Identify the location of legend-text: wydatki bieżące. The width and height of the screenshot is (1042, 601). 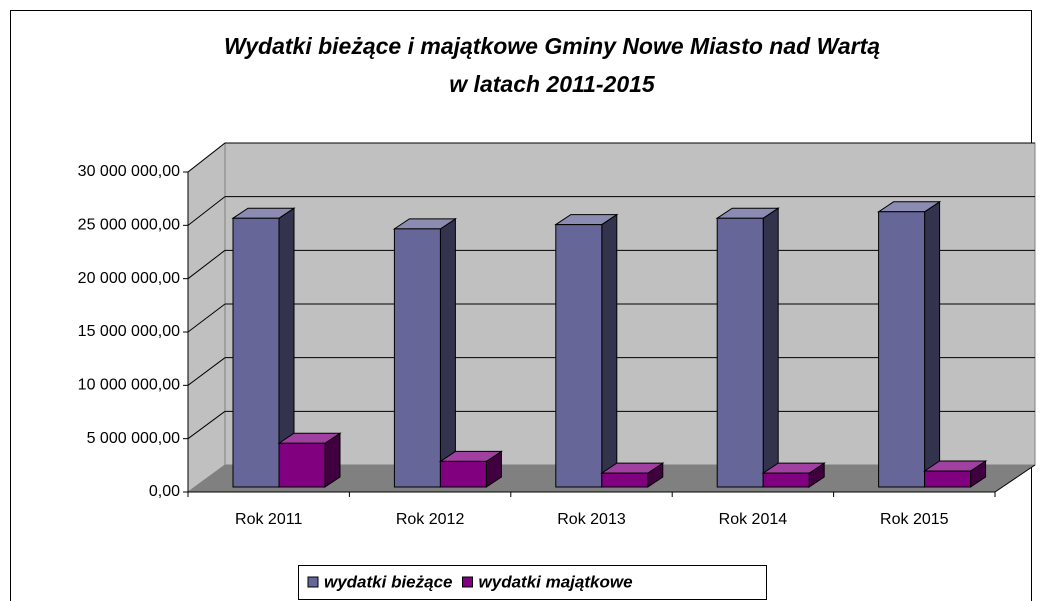
(388, 581).